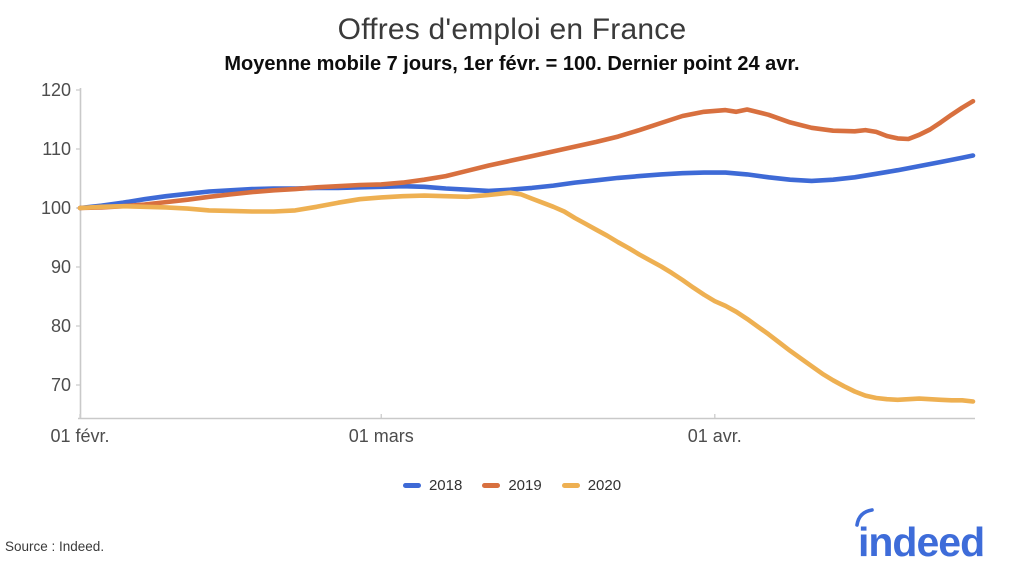 This screenshot has height=578, width=1024. I want to click on y-tick-label: 70, so click(61, 385).